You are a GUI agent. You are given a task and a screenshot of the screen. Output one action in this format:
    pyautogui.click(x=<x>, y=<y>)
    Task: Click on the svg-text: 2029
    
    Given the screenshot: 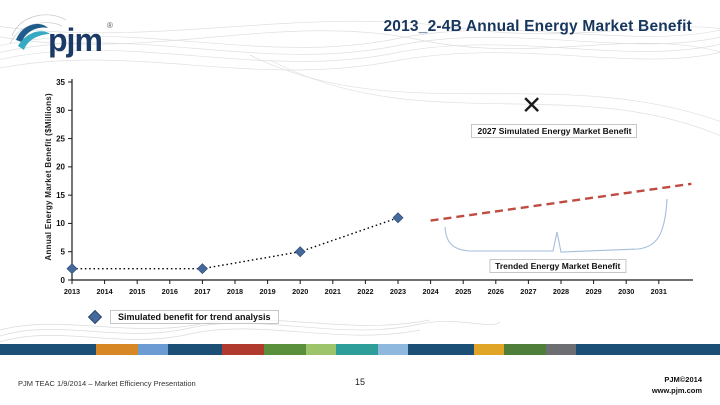 What is the action you would take?
    pyautogui.click(x=593, y=291)
    